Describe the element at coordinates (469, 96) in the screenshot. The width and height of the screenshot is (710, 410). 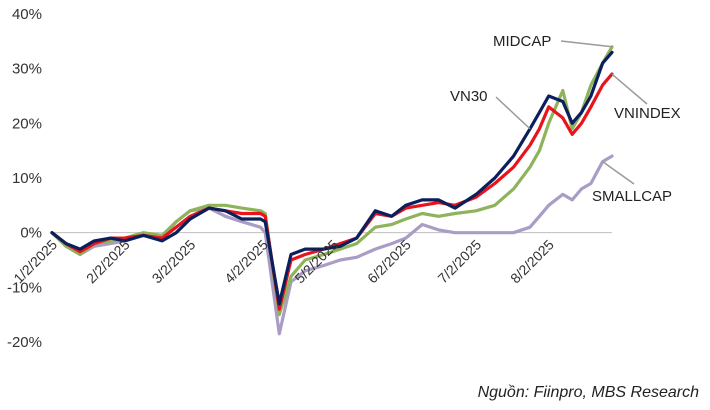
I see `vn30-label: VN30` at that location.